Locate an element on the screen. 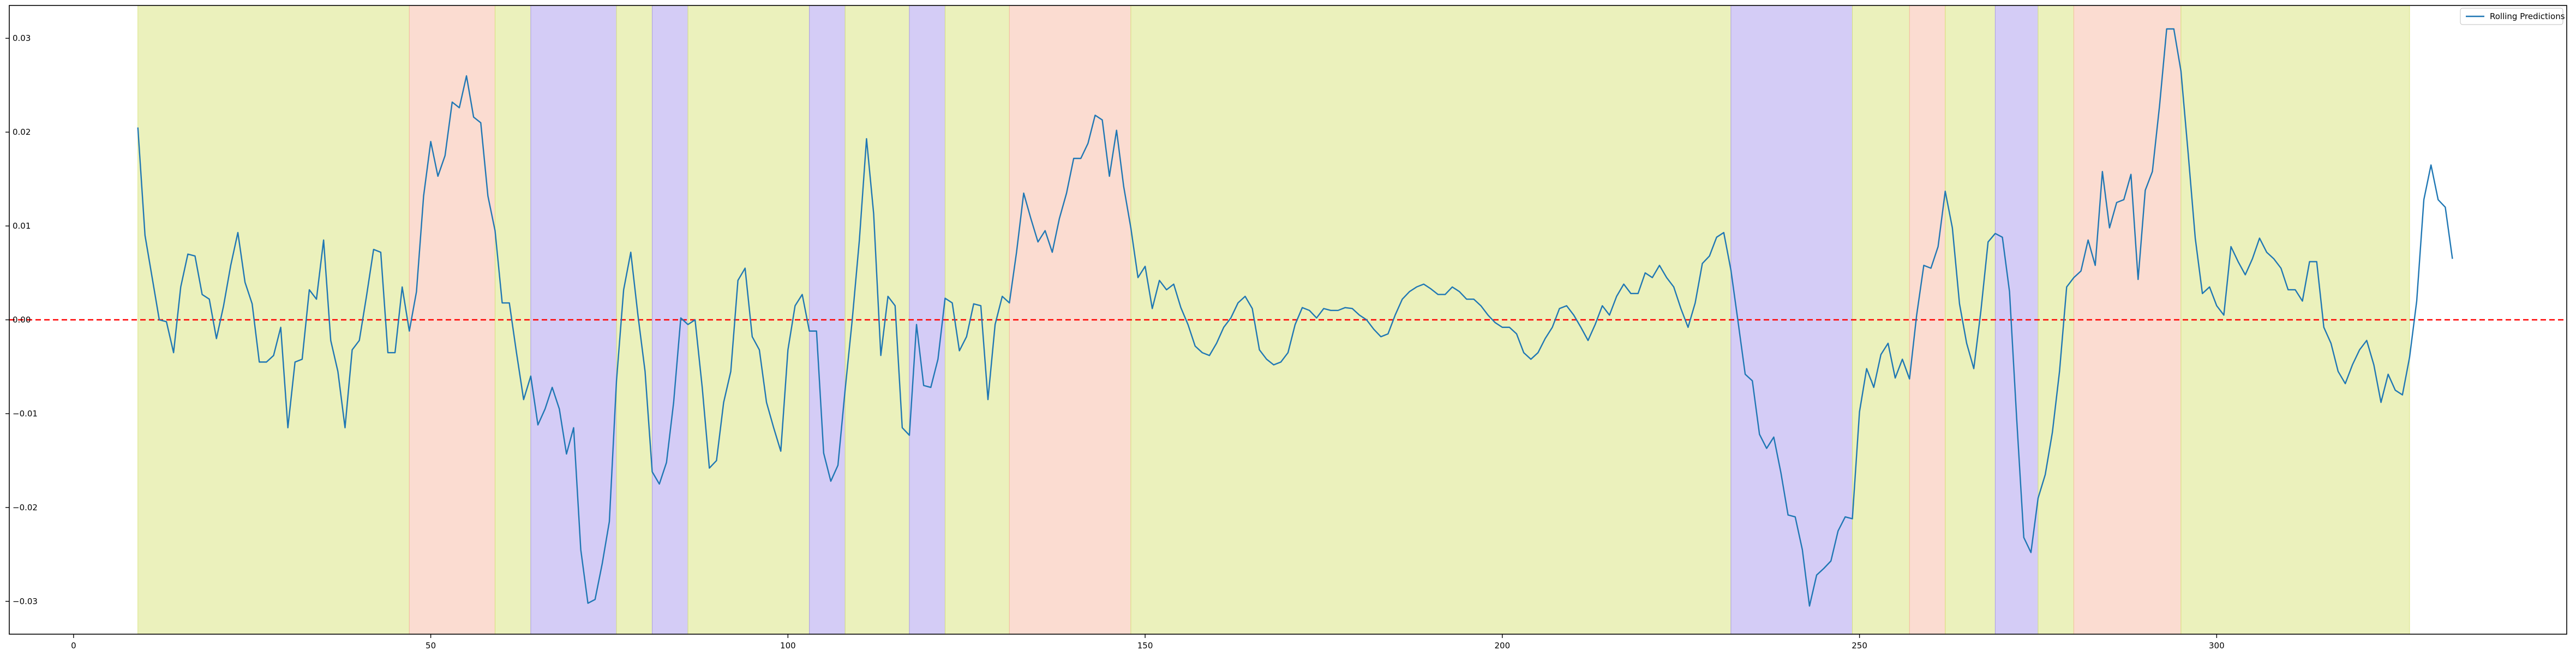 The image size is (2576, 656). y-tick-label: 0.00 is located at coordinates (22, 320).